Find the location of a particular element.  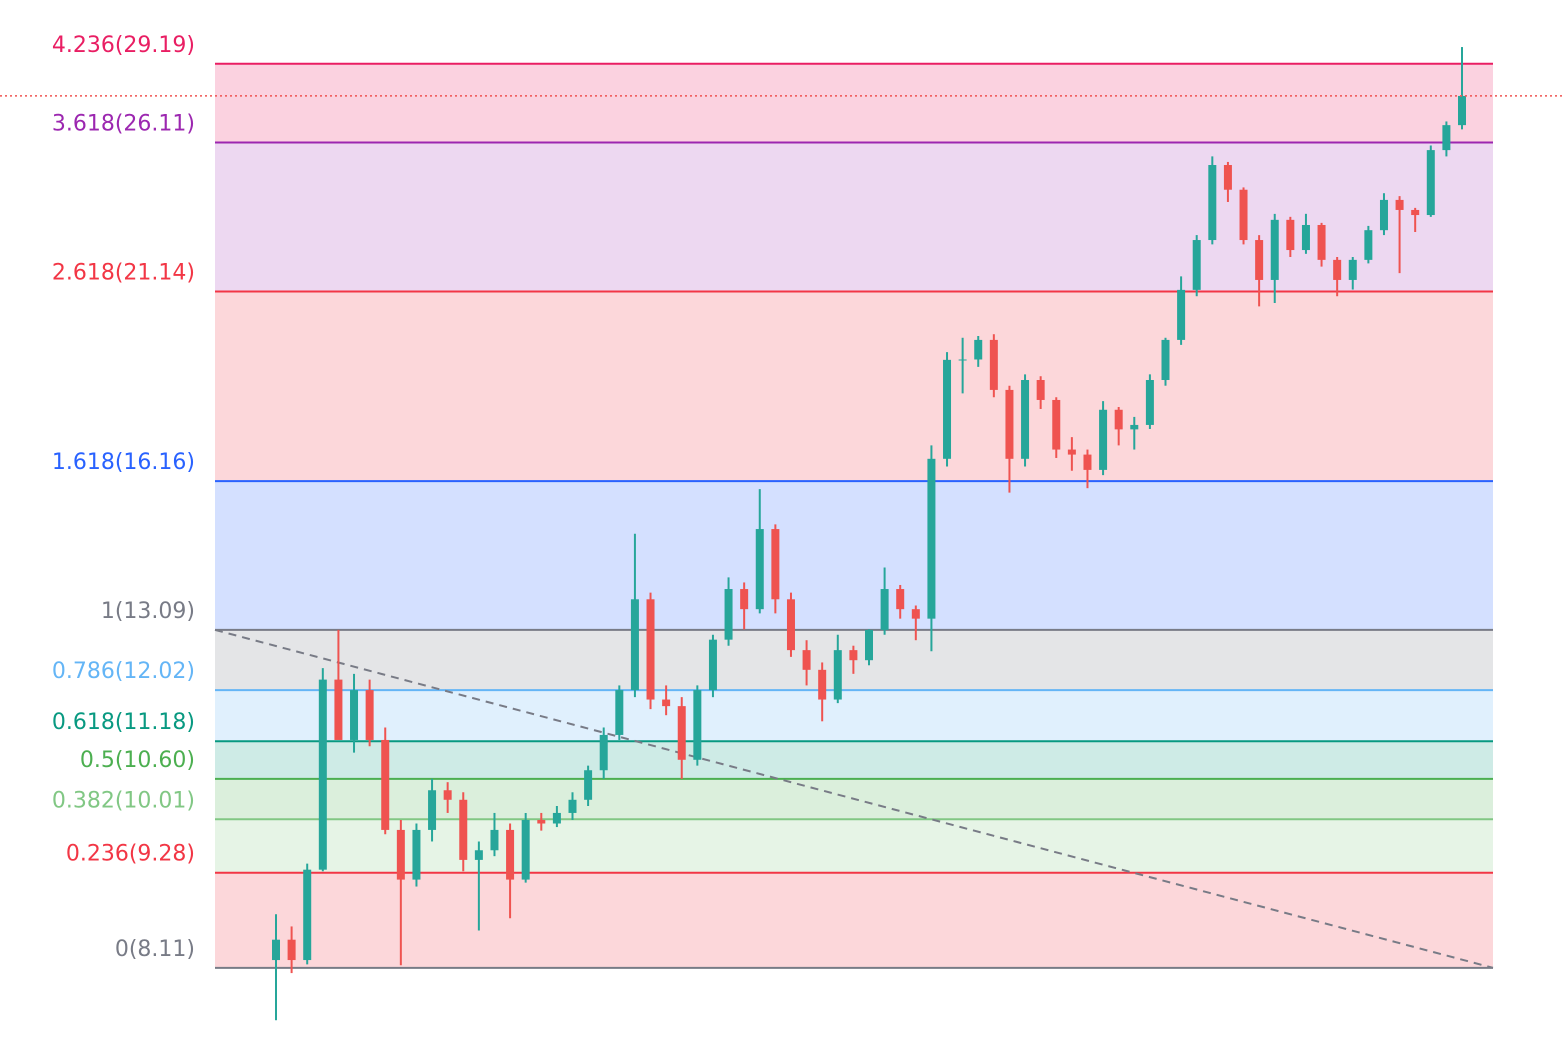

fib-level-label: 2.618(21.14) is located at coordinates (123, 273).